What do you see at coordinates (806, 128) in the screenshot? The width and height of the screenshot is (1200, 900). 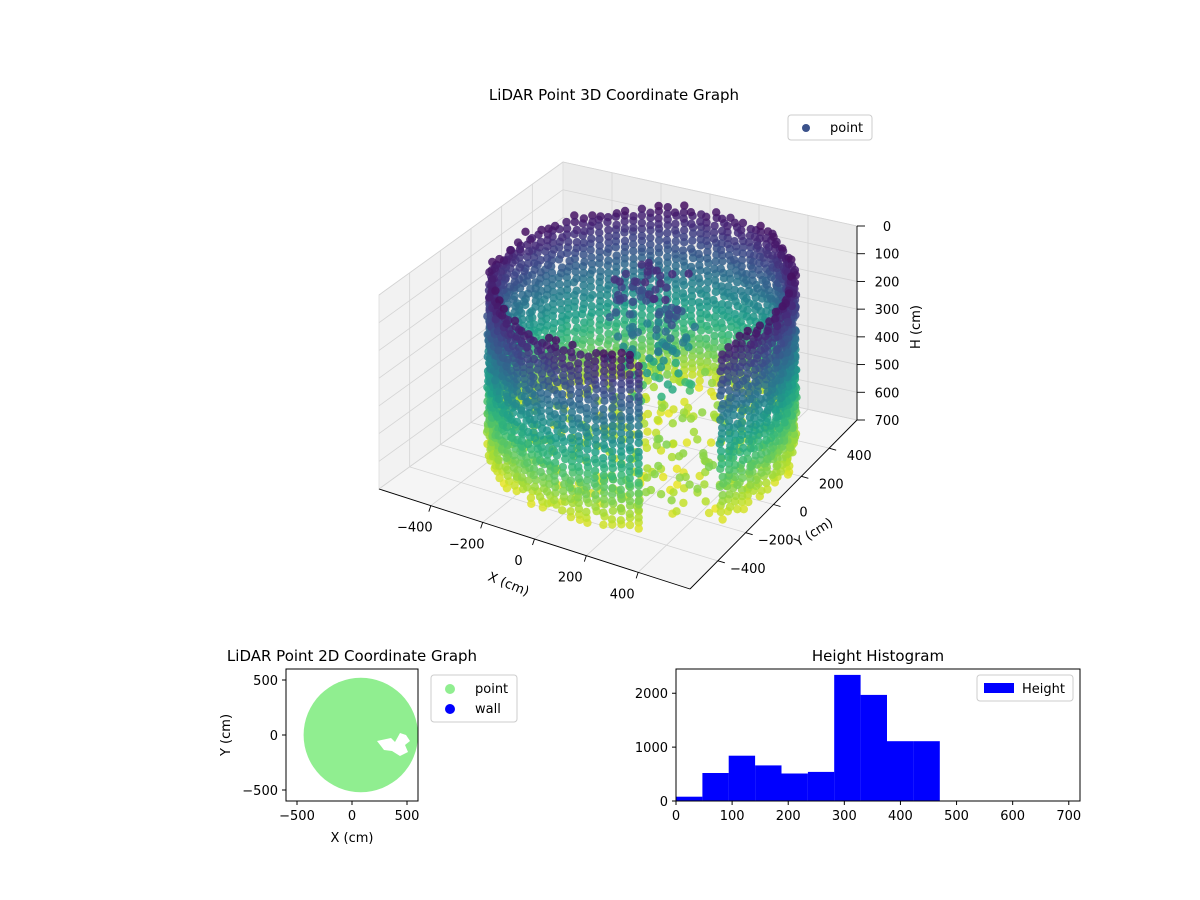 I see `legend-marker-point` at bounding box center [806, 128].